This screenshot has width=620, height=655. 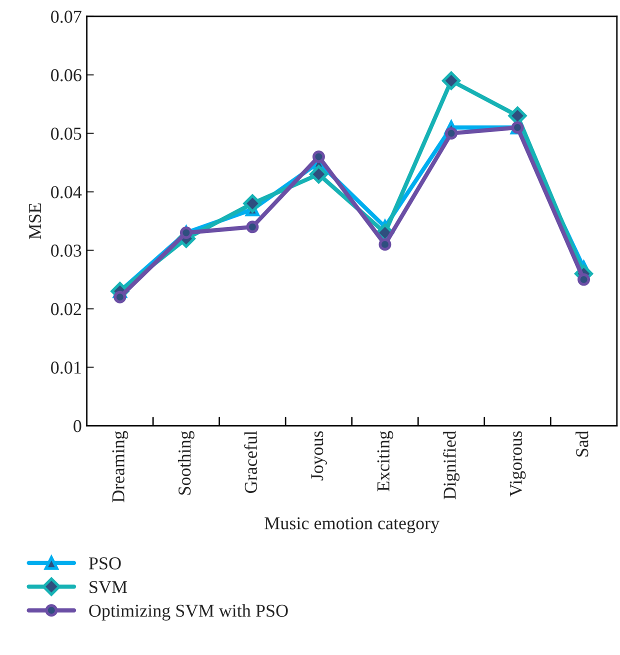 I want to click on x-tick-label: Sad, so click(x=582, y=443).